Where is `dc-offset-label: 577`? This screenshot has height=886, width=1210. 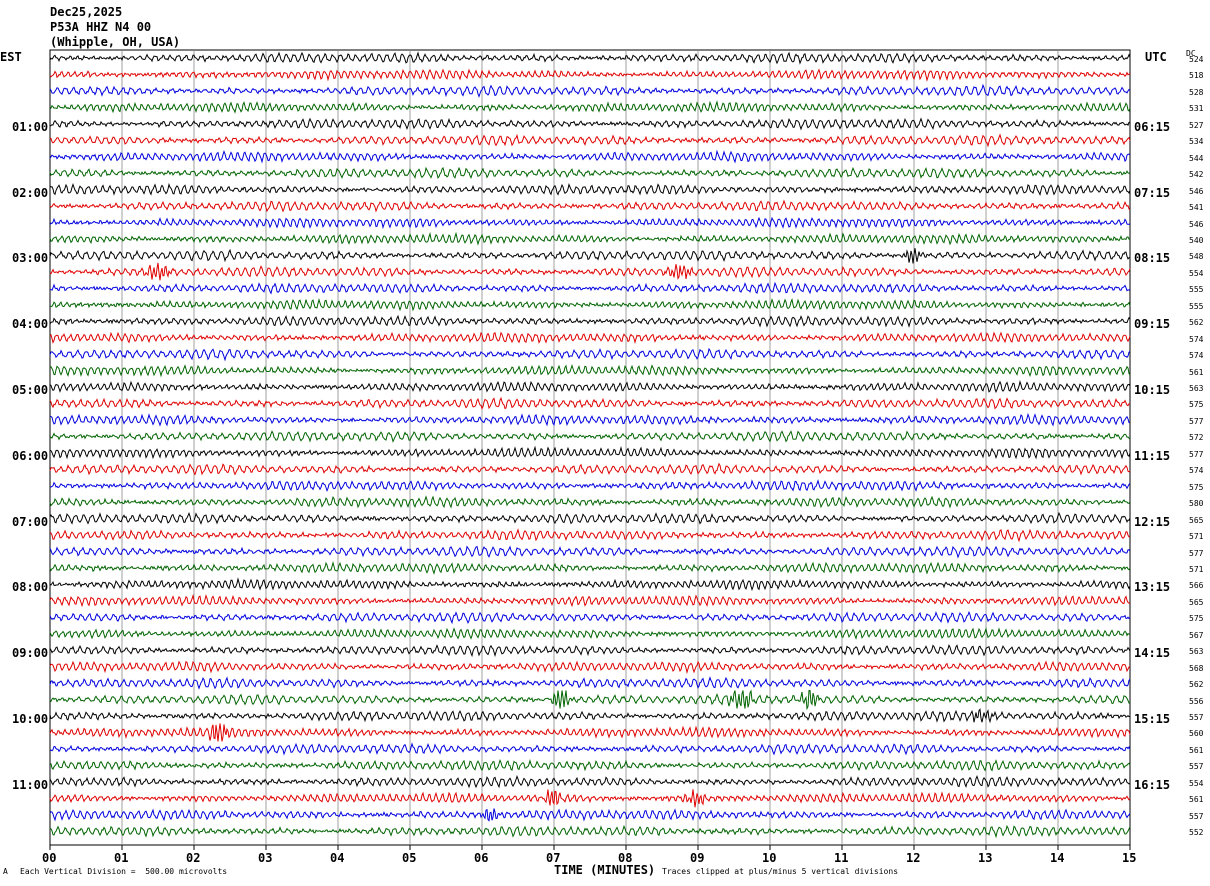 dc-offset-label: 577 is located at coordinates (1196, 421).